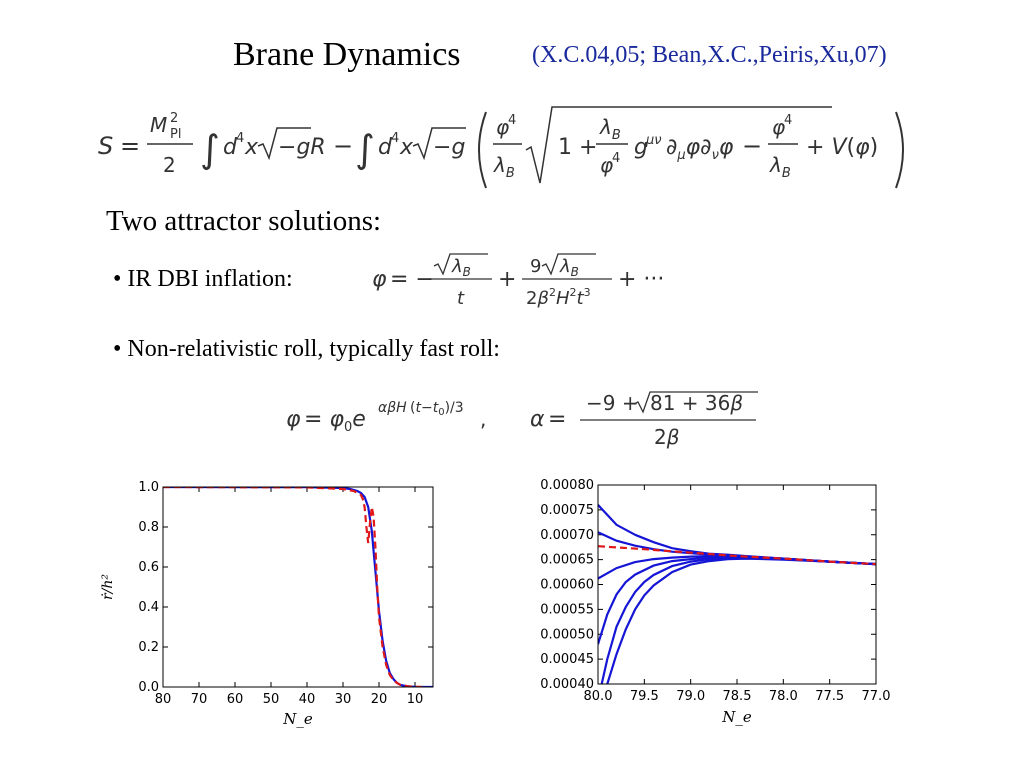 The height and width of the screenshot is (768, 1024). What do you see at coordinates (392, 408) in the screenshot?
I see `svg-text: αβH` at bounding box center [392, 408].